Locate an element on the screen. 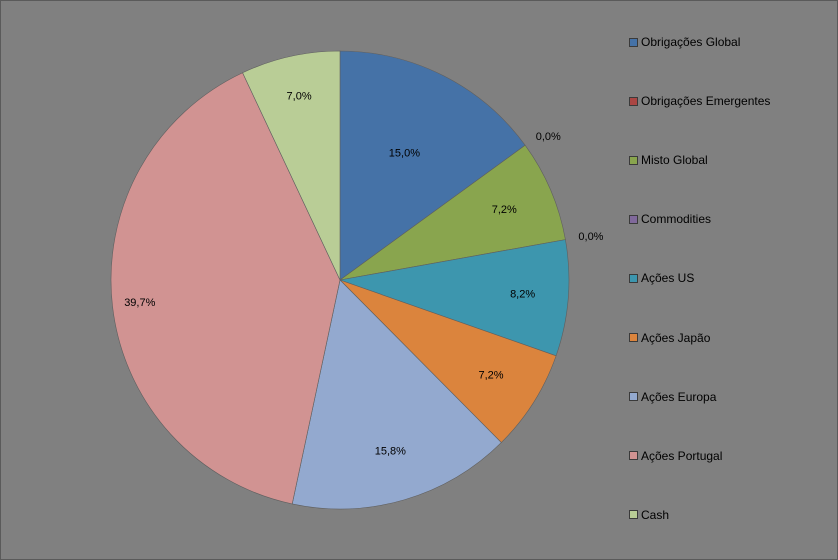  pie-slice-acoes-europa is located at coordinates (396, 394).